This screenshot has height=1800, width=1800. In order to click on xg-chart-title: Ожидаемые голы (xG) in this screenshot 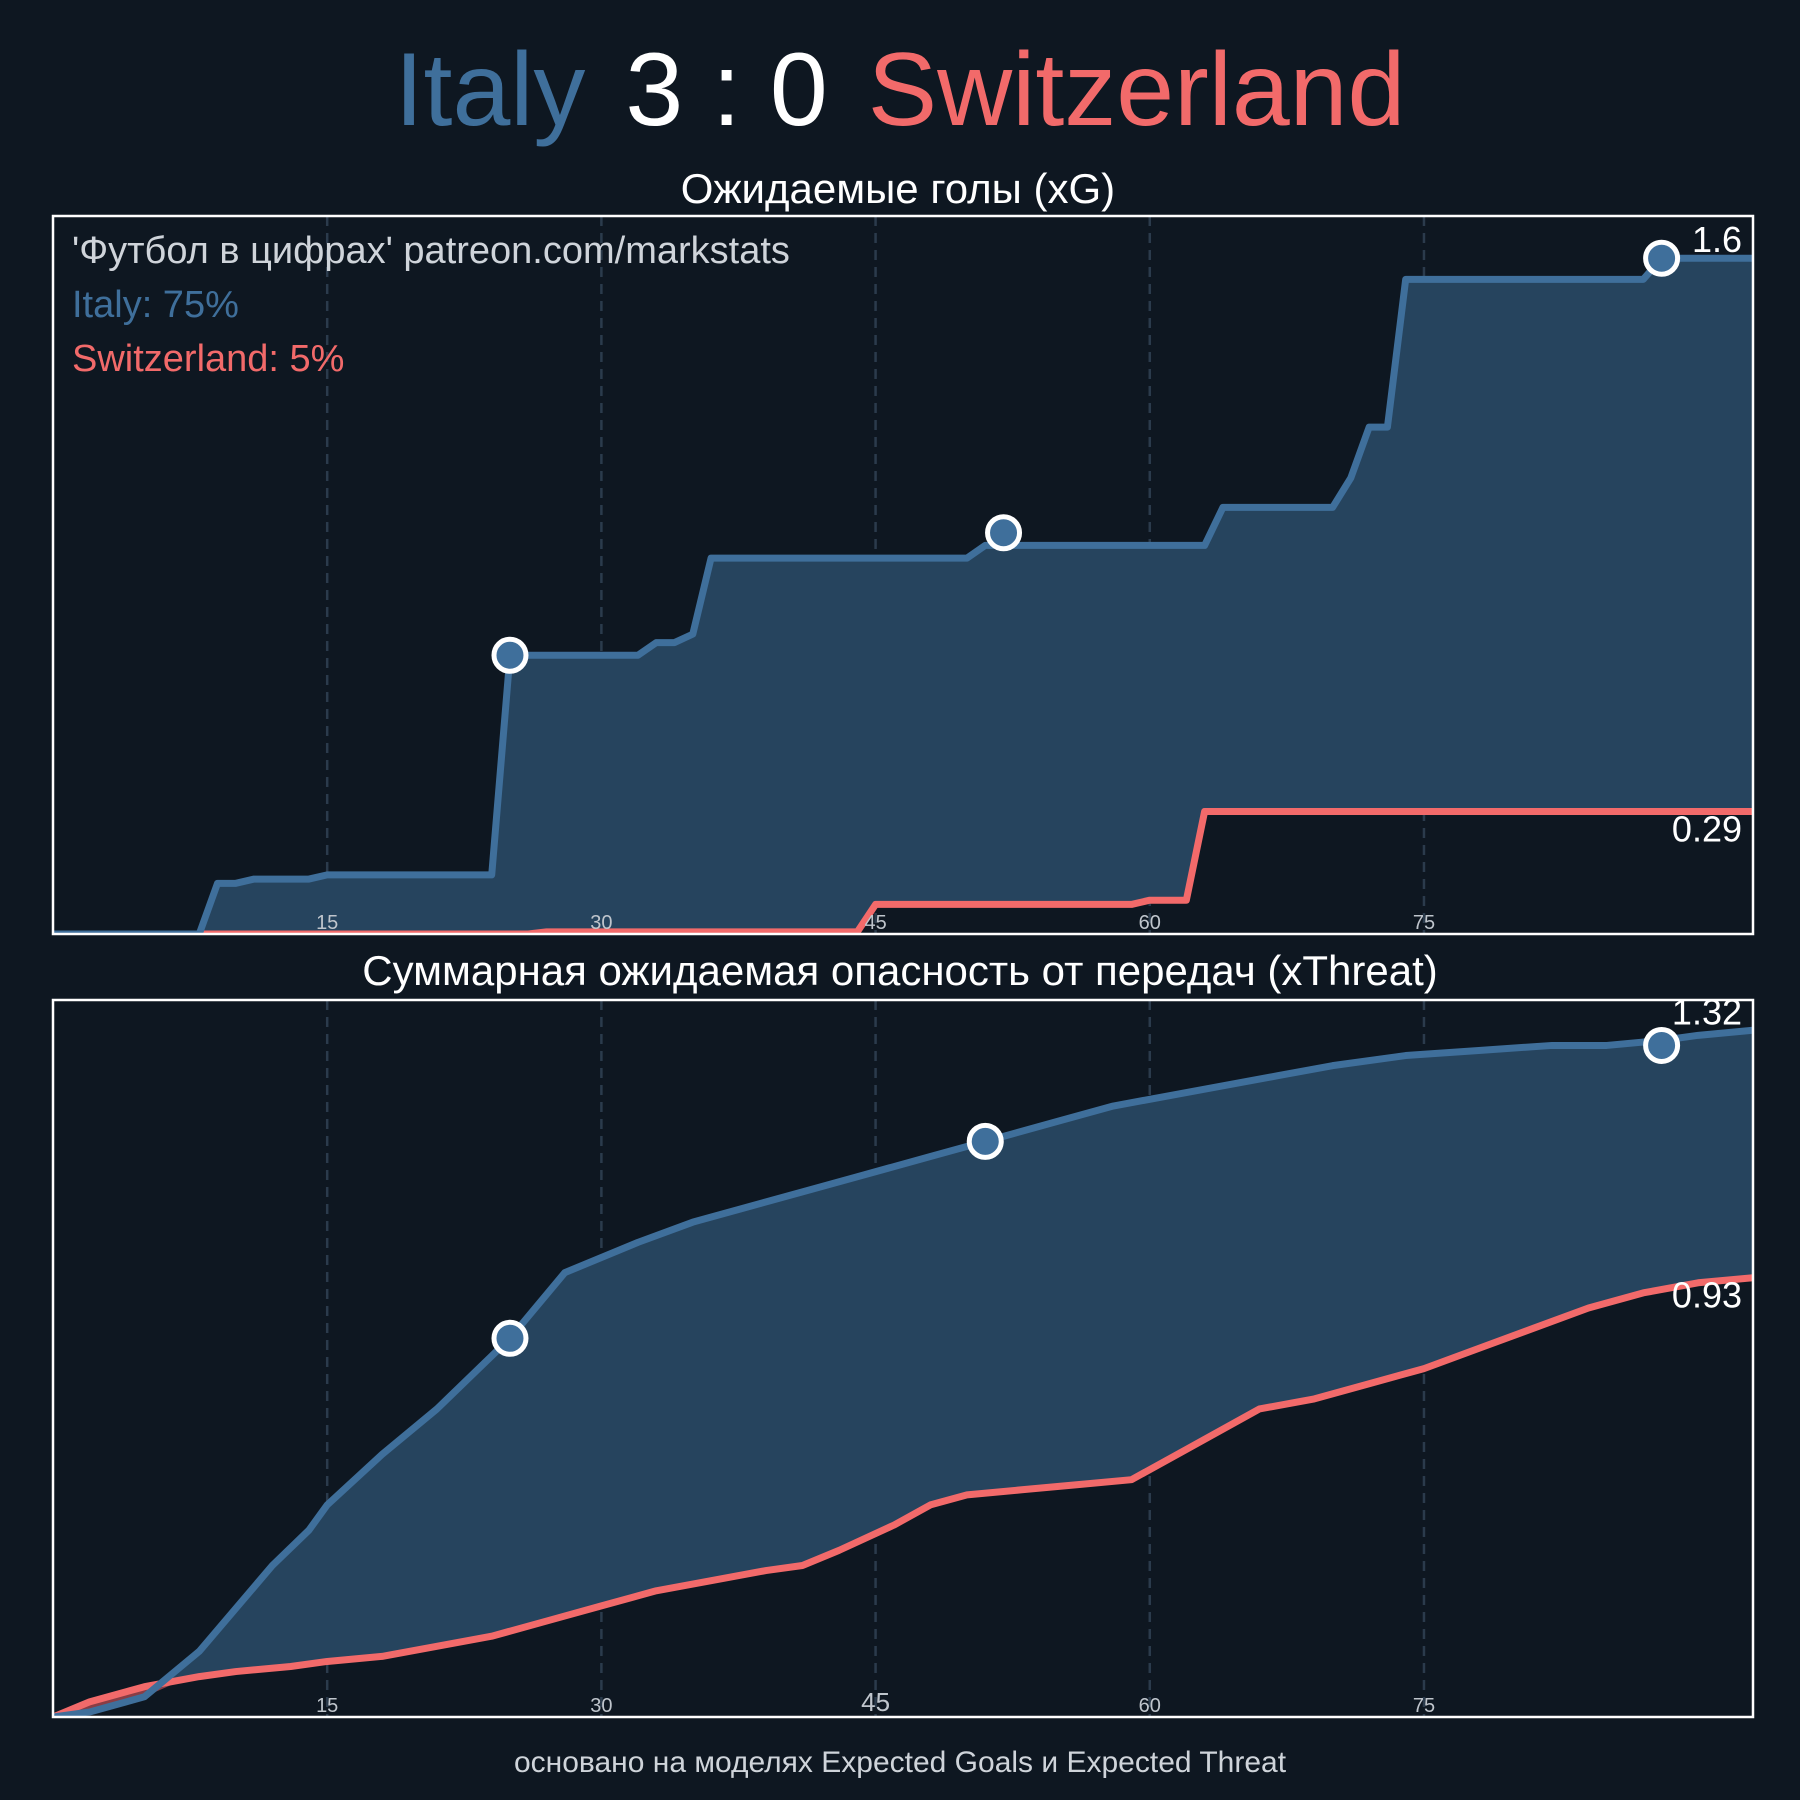, I will do `click(898, 188)`.